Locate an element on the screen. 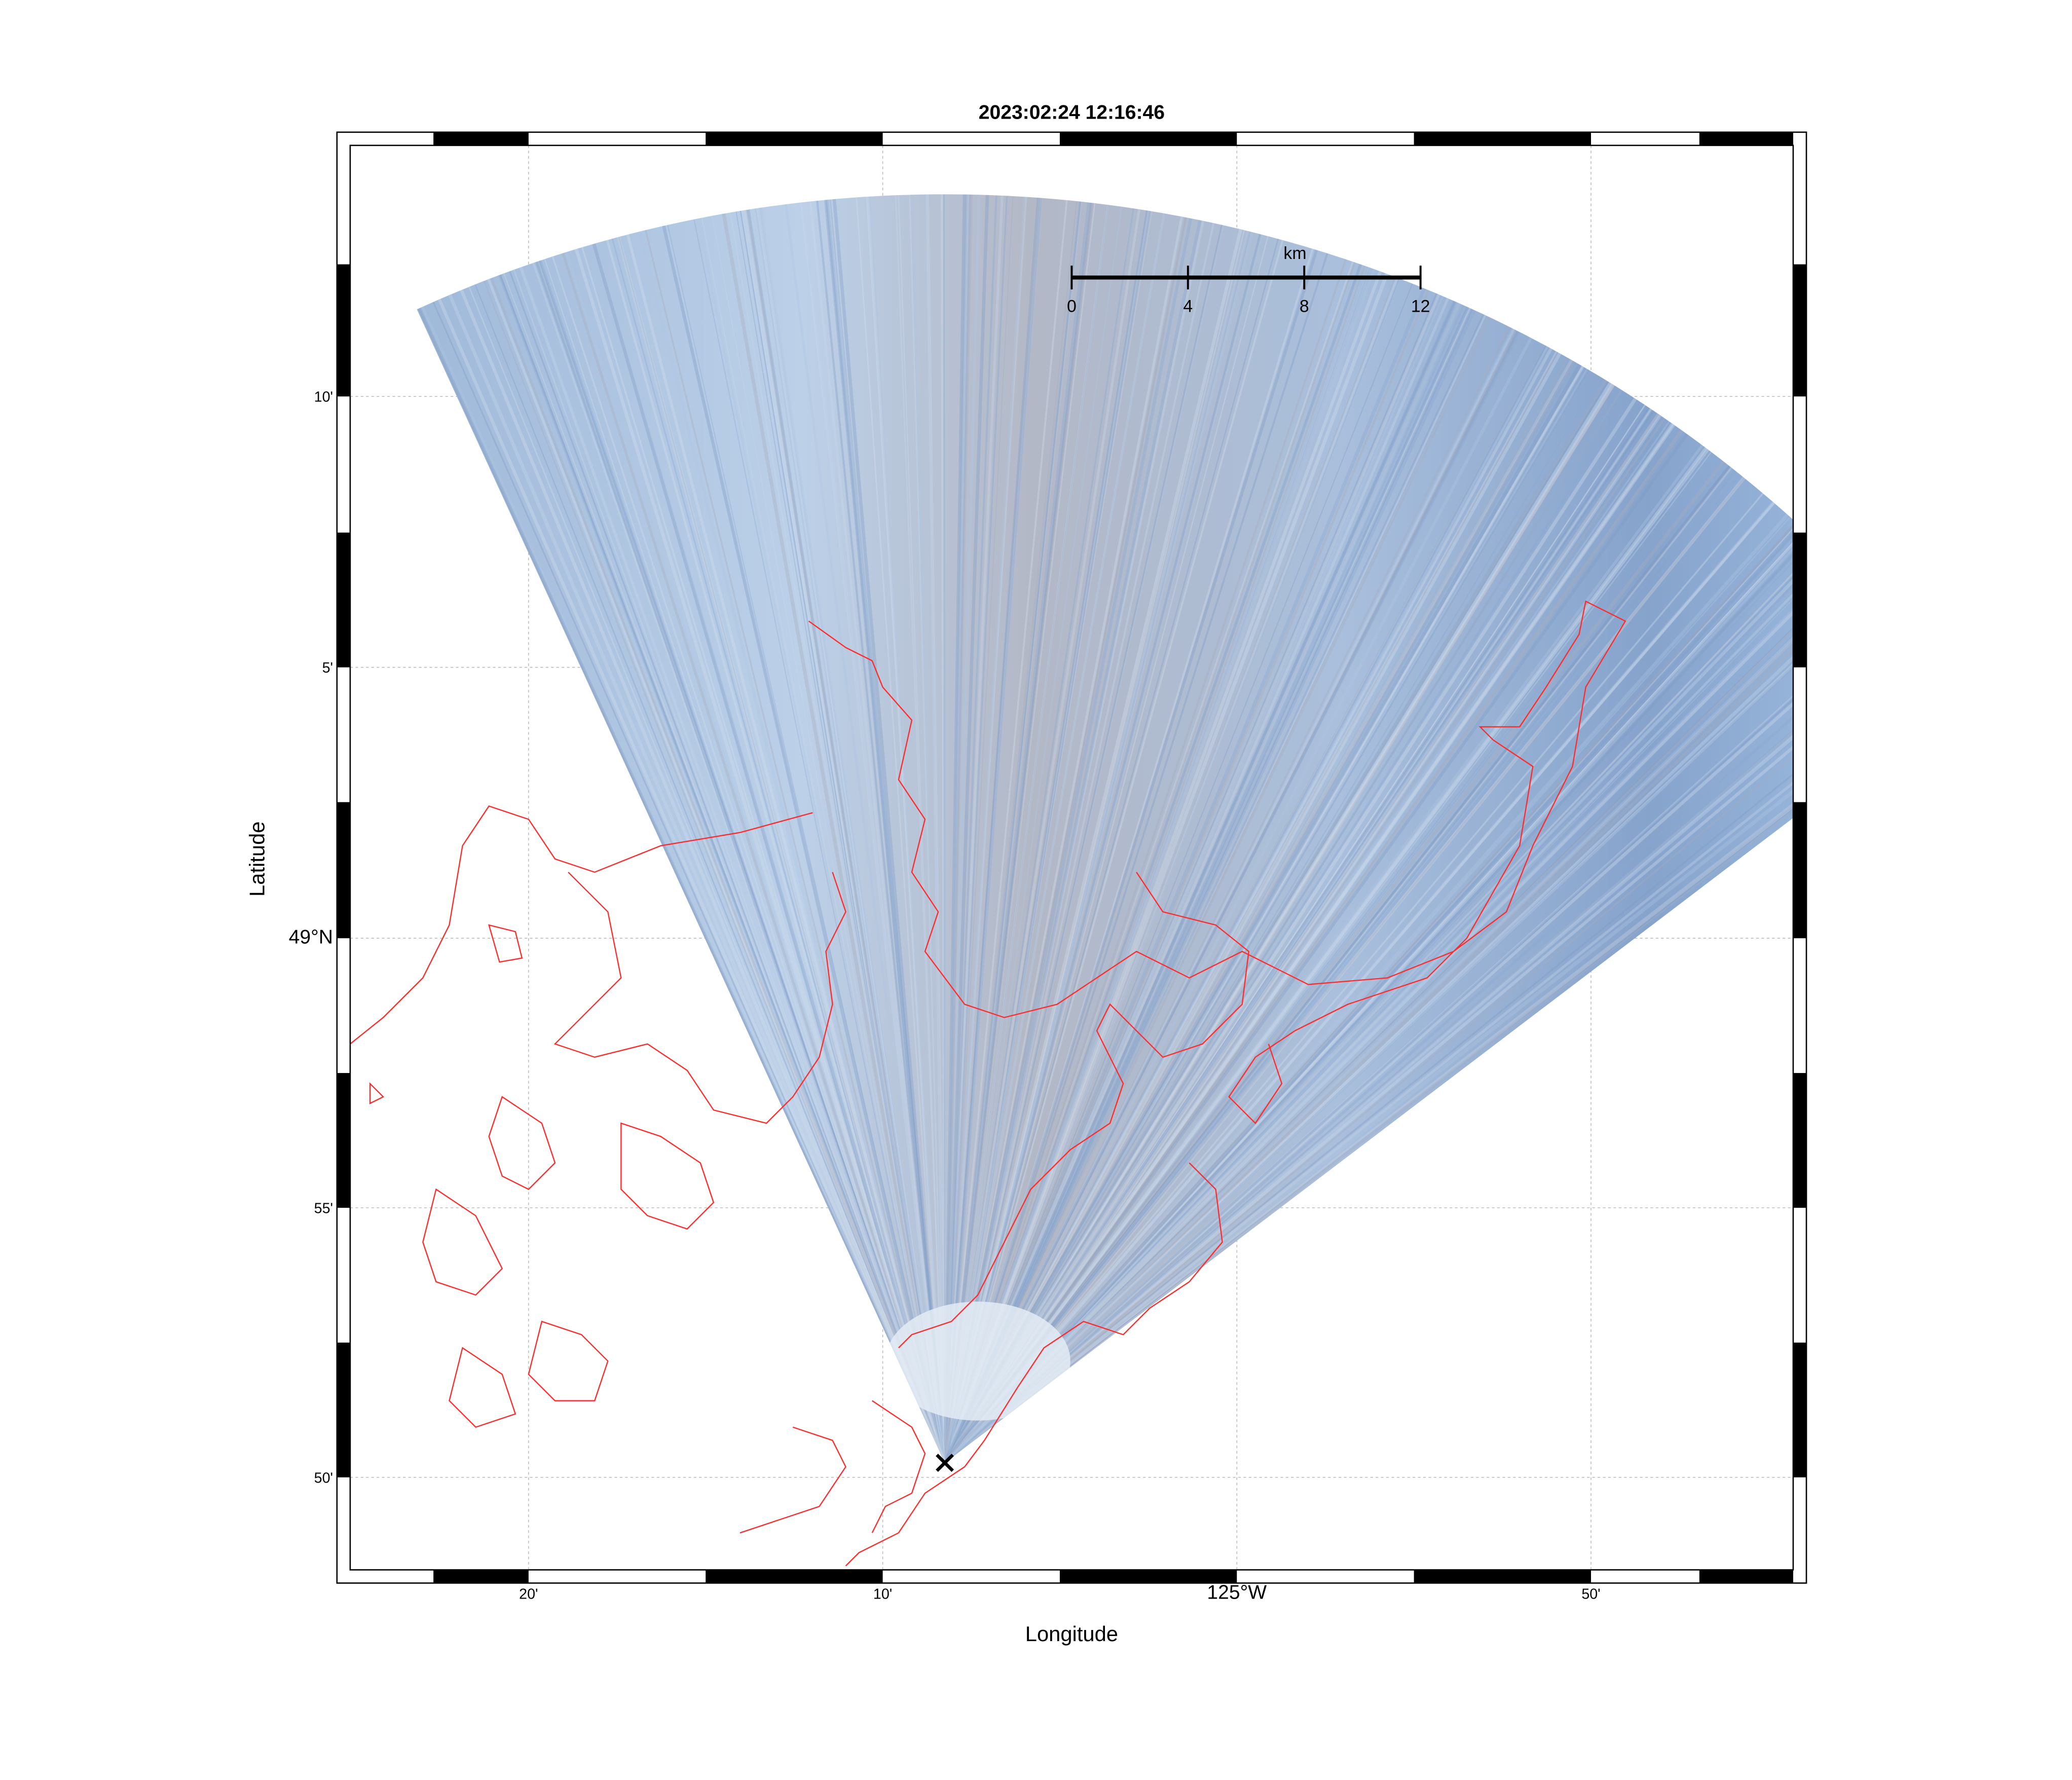 This screenshot has height=1780, width=2072. y-tick-label: 10' is located at coordinates (323, 397).